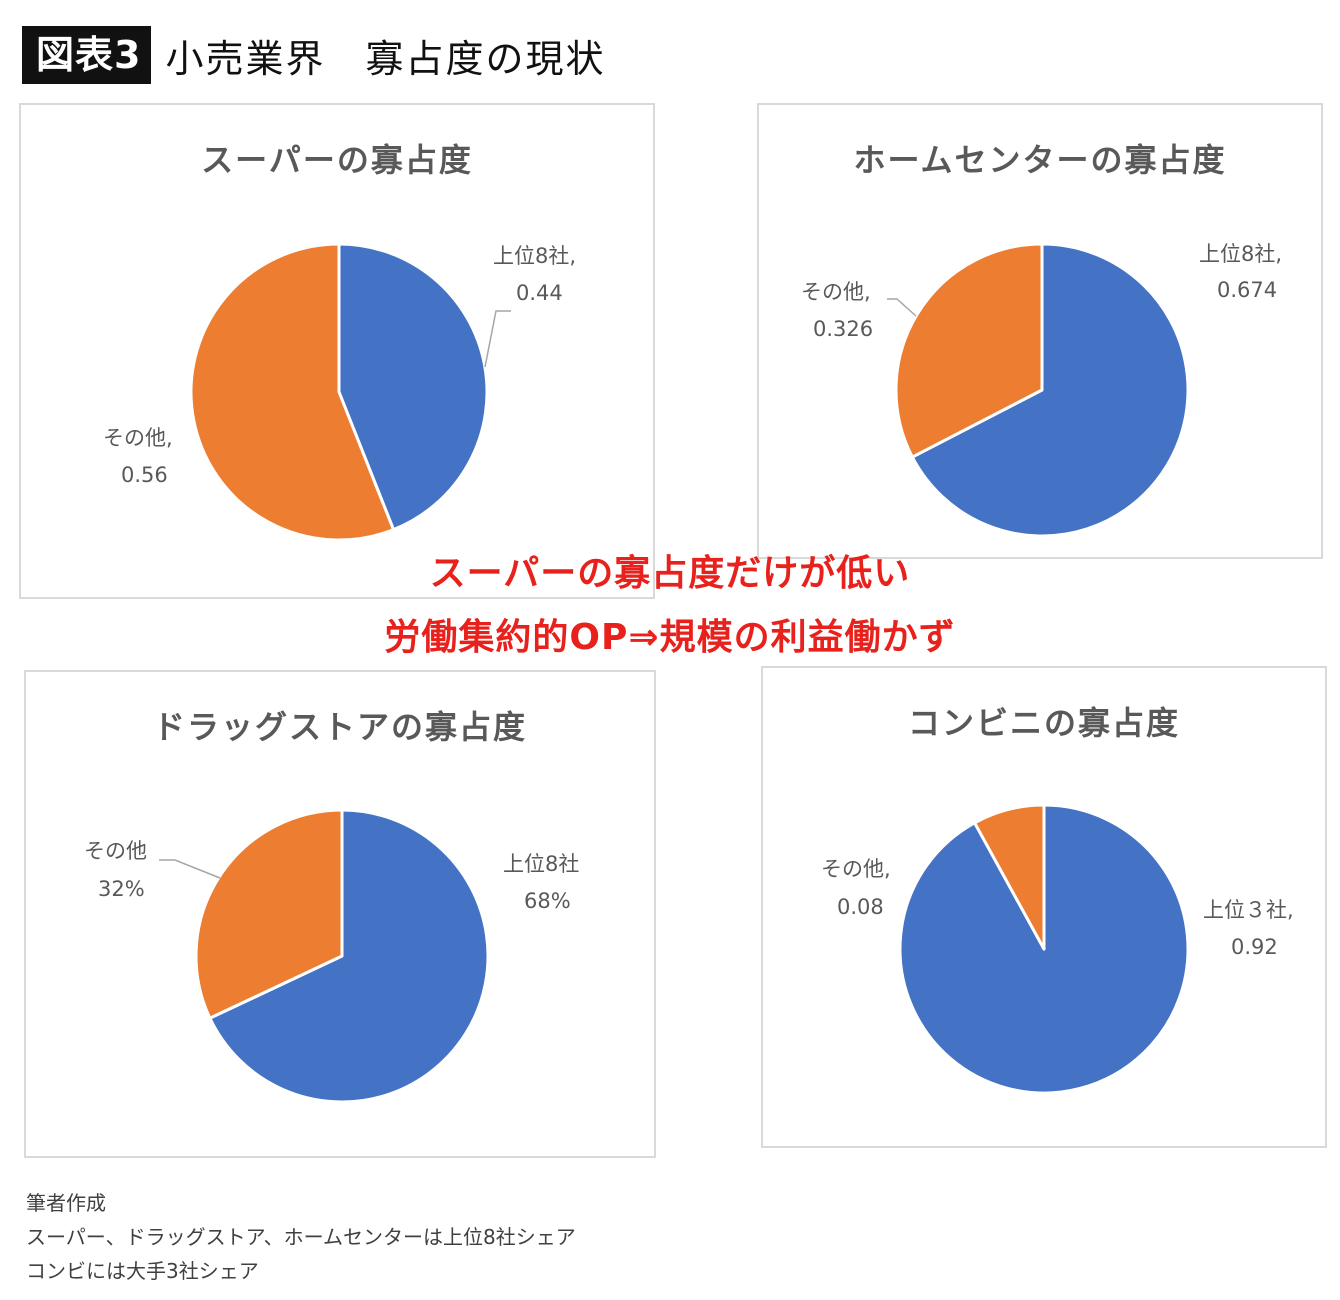 This screenshot has height=1300, width=1340. I want to click on figure-title: 小売業界 寡占度の現状, so click(385, 58).